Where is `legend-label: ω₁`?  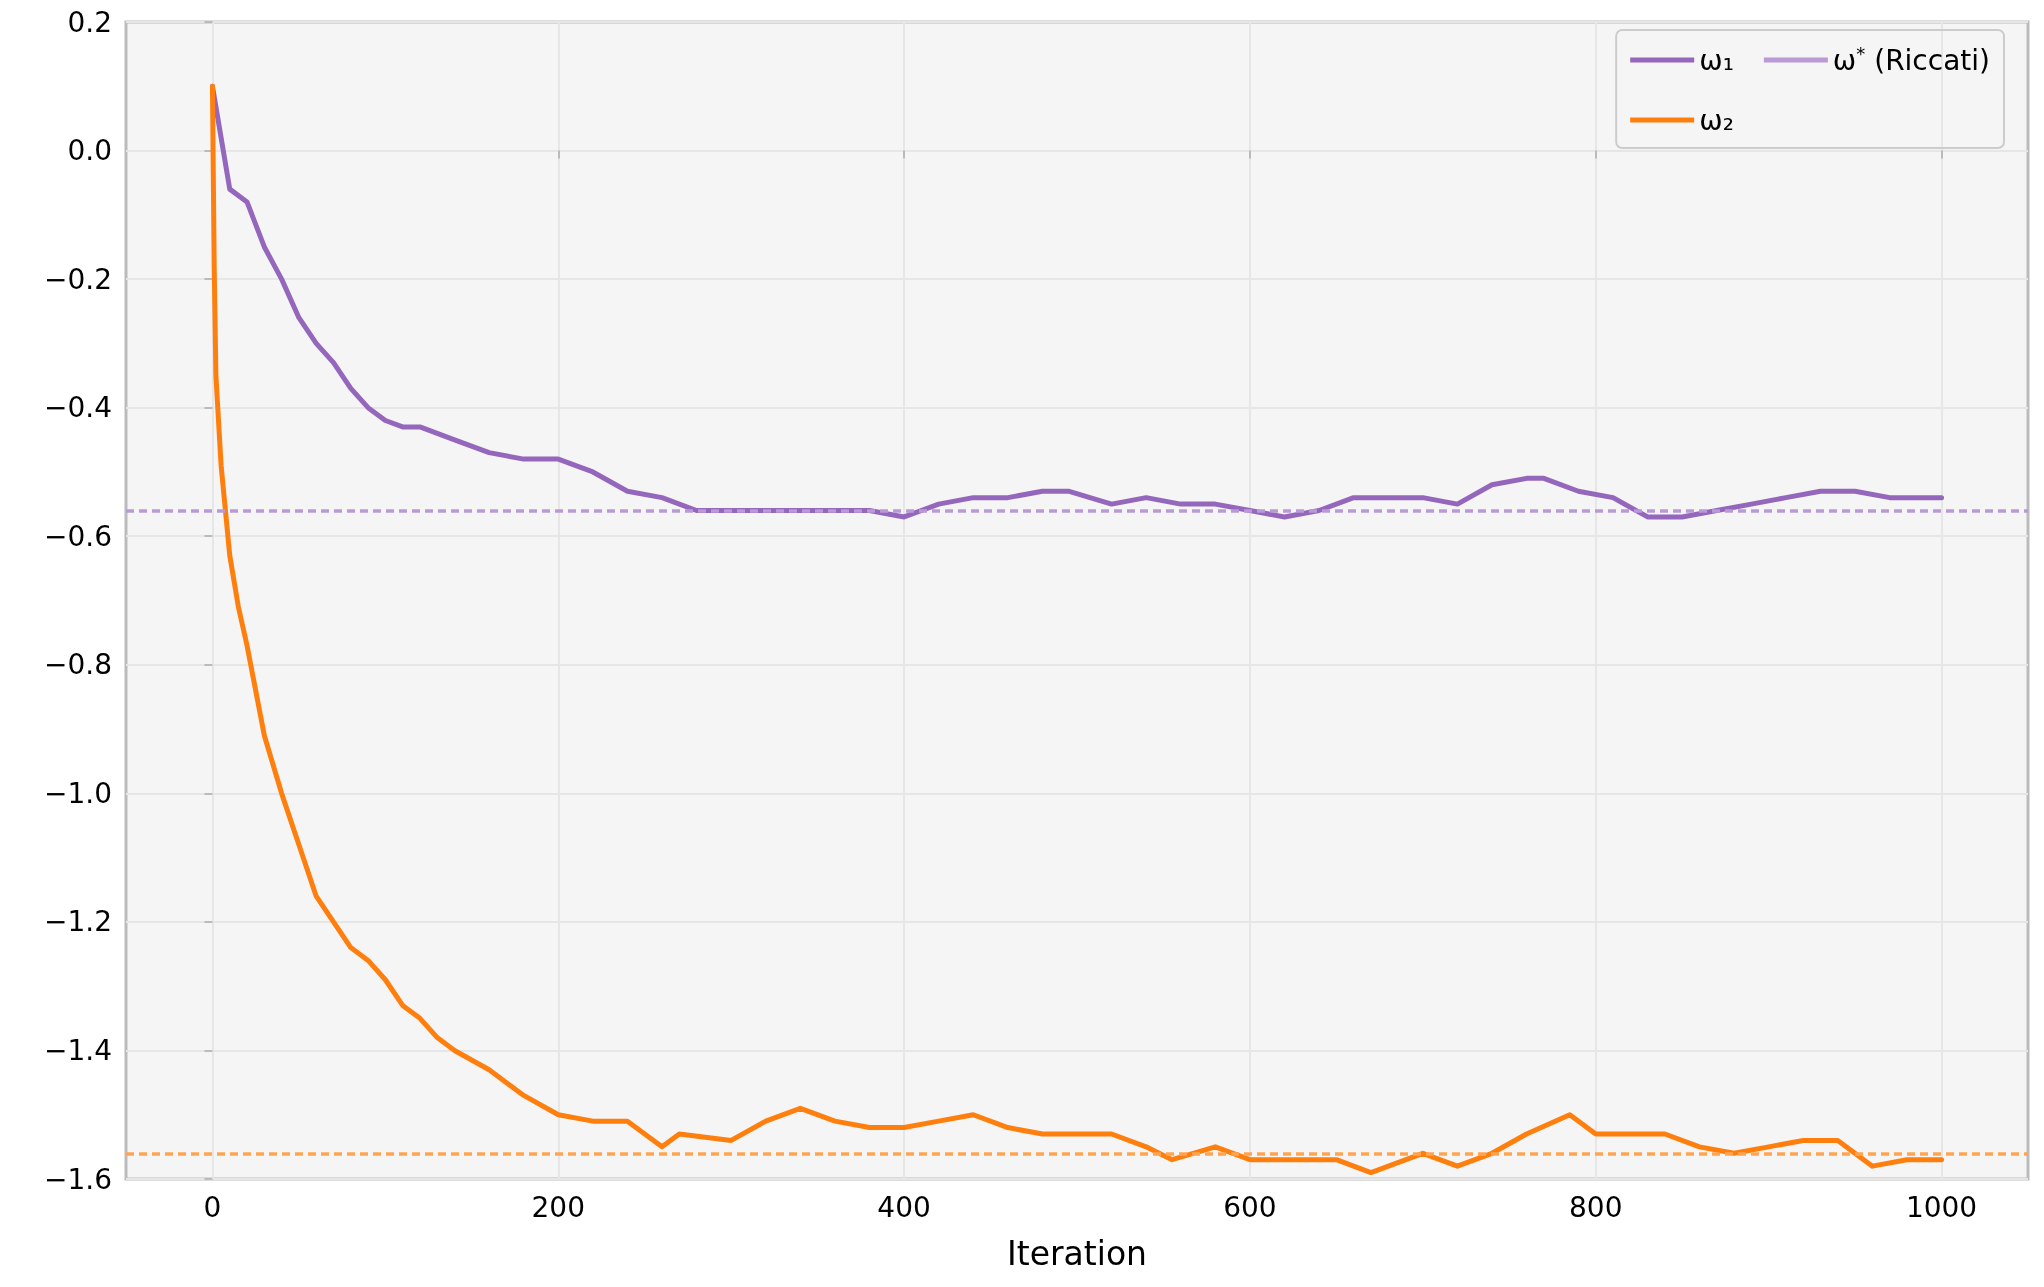 legend-label: ω₁ is located at coordinates (1716, 60).